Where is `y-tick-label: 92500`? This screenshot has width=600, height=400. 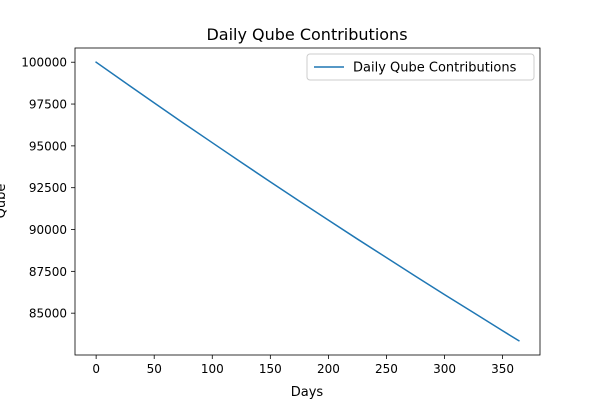
y-tick-label: 92500 is located at coordinates (48, 188).